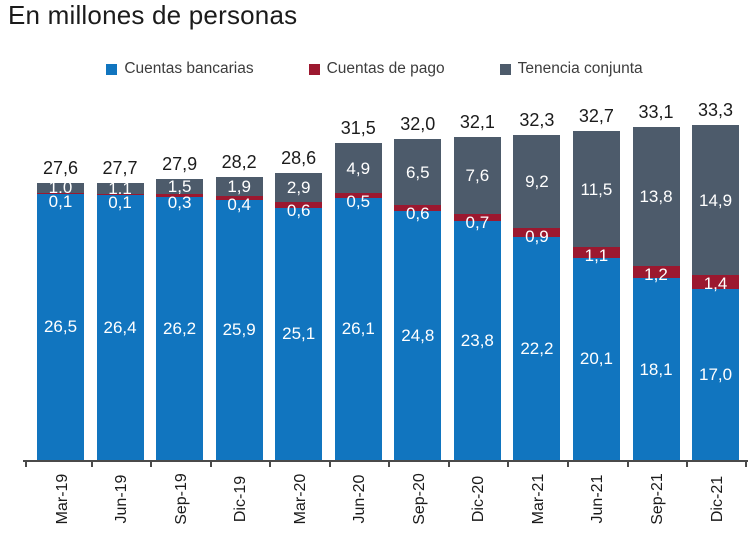 Image resolution: width=749 pixels, height=535 pixels. Describe the element at coordinates (239, 186) in the screenshot. I see `segment-tenencia-conjunta: 1,9` at that location.